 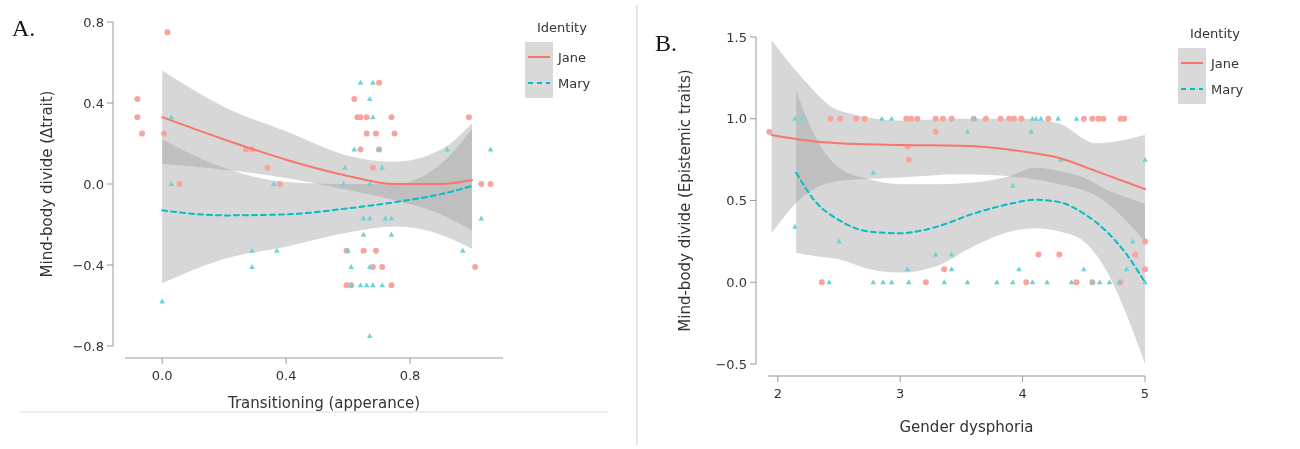 I want to click on y-tick-label: 1.0, so click(x=736, y=119).